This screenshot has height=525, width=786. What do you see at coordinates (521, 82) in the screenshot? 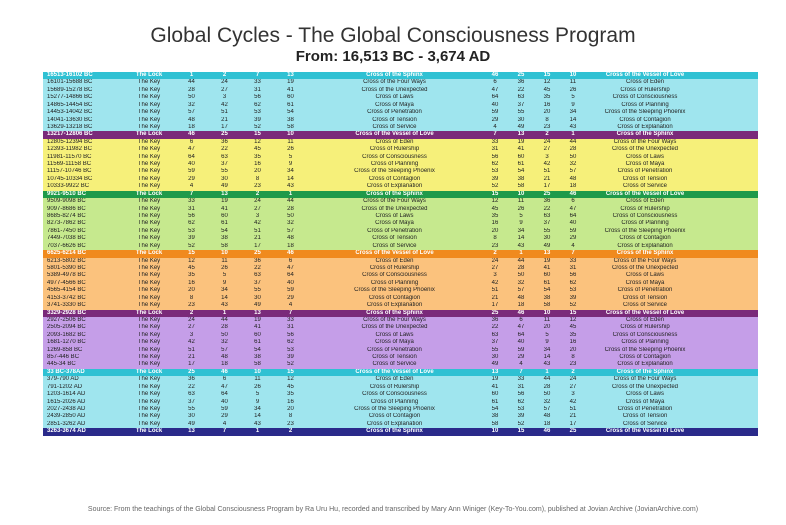
I see `table-cell: 36` at bounding box center [521, 82].